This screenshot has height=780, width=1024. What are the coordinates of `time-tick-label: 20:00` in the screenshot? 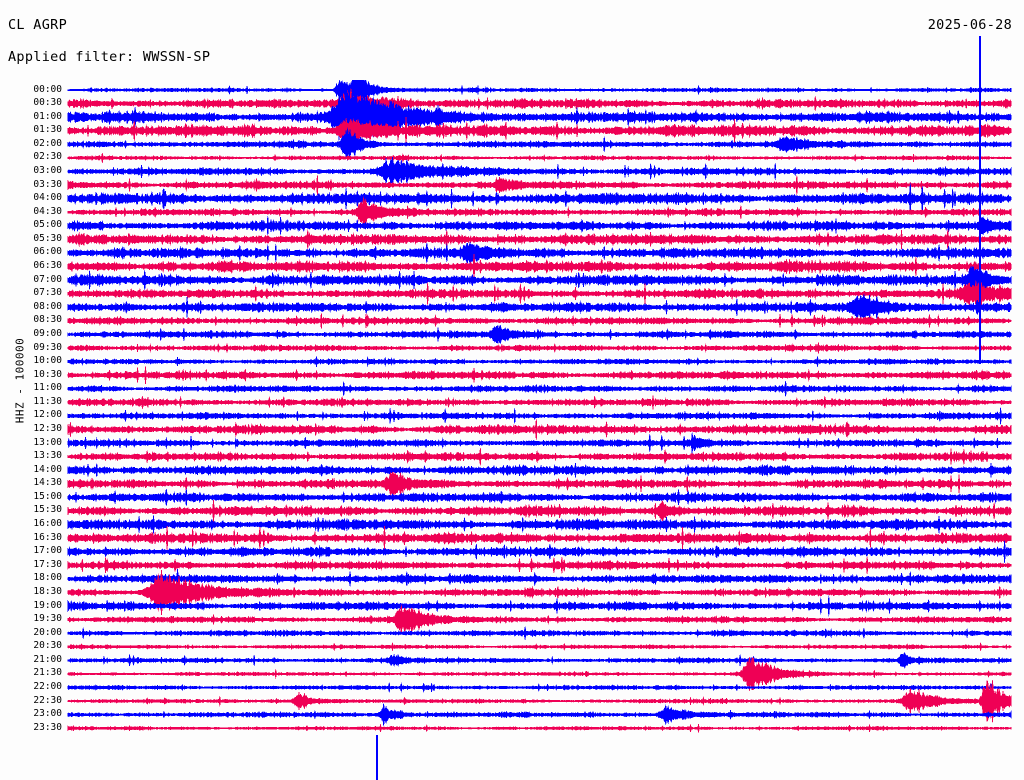 It's located at (47, 632).